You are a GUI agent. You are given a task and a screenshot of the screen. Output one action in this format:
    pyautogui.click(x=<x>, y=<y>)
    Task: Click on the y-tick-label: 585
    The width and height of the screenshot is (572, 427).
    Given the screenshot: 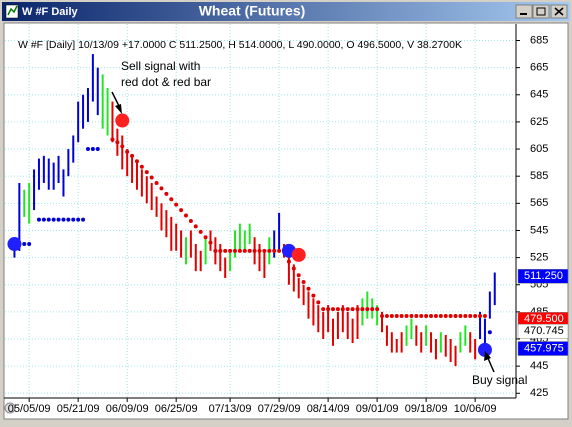 What is the action you would take?
    pyautogui.click(x=539, y=176)
    